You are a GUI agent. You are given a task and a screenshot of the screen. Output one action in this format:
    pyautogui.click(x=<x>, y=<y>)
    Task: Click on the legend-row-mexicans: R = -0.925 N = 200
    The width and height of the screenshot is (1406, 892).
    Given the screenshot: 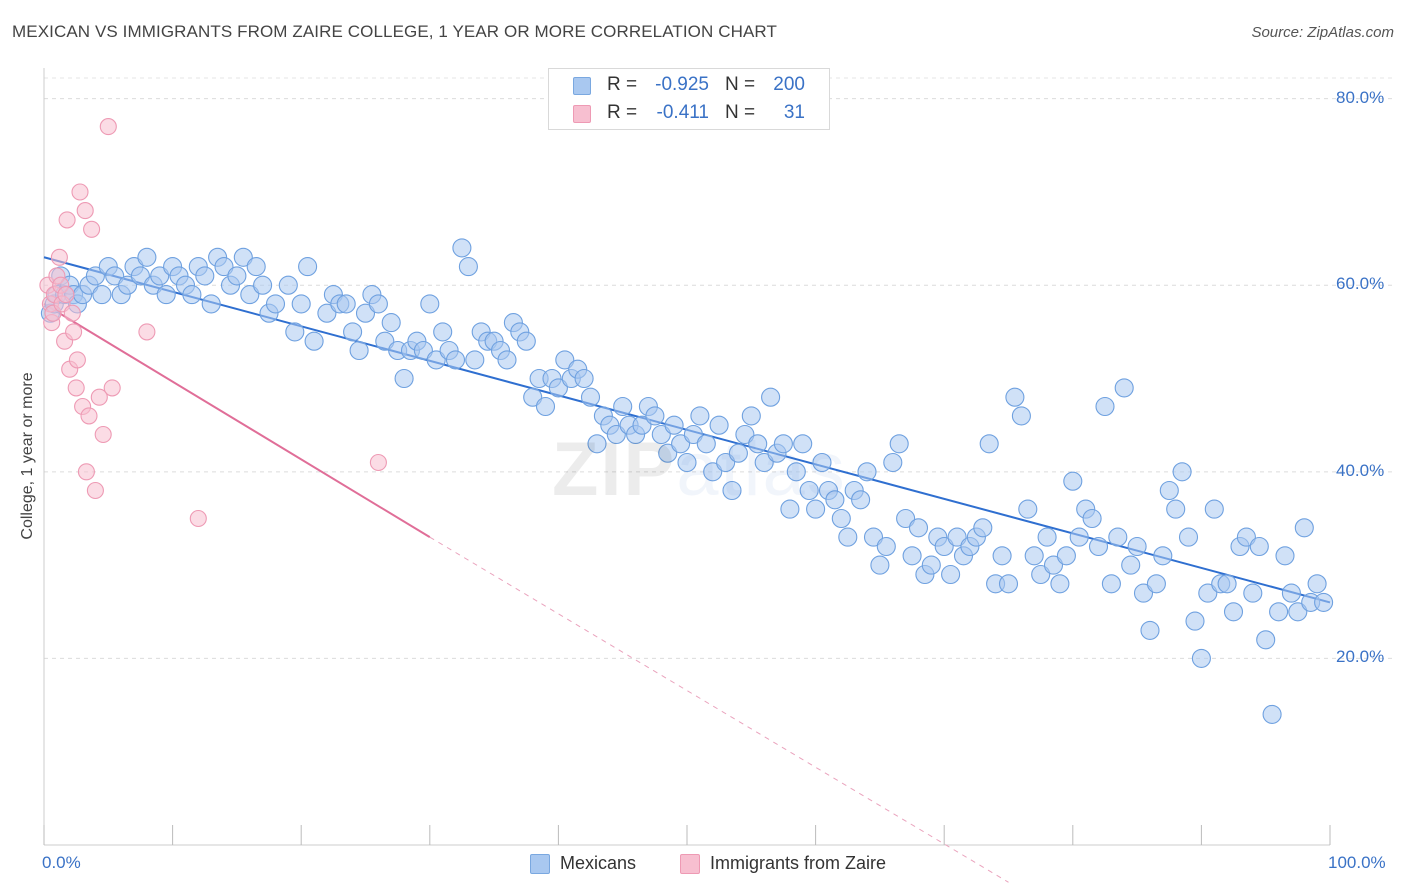 What is the action you would take?
    pyautogui.click(x=689, y=86)
    